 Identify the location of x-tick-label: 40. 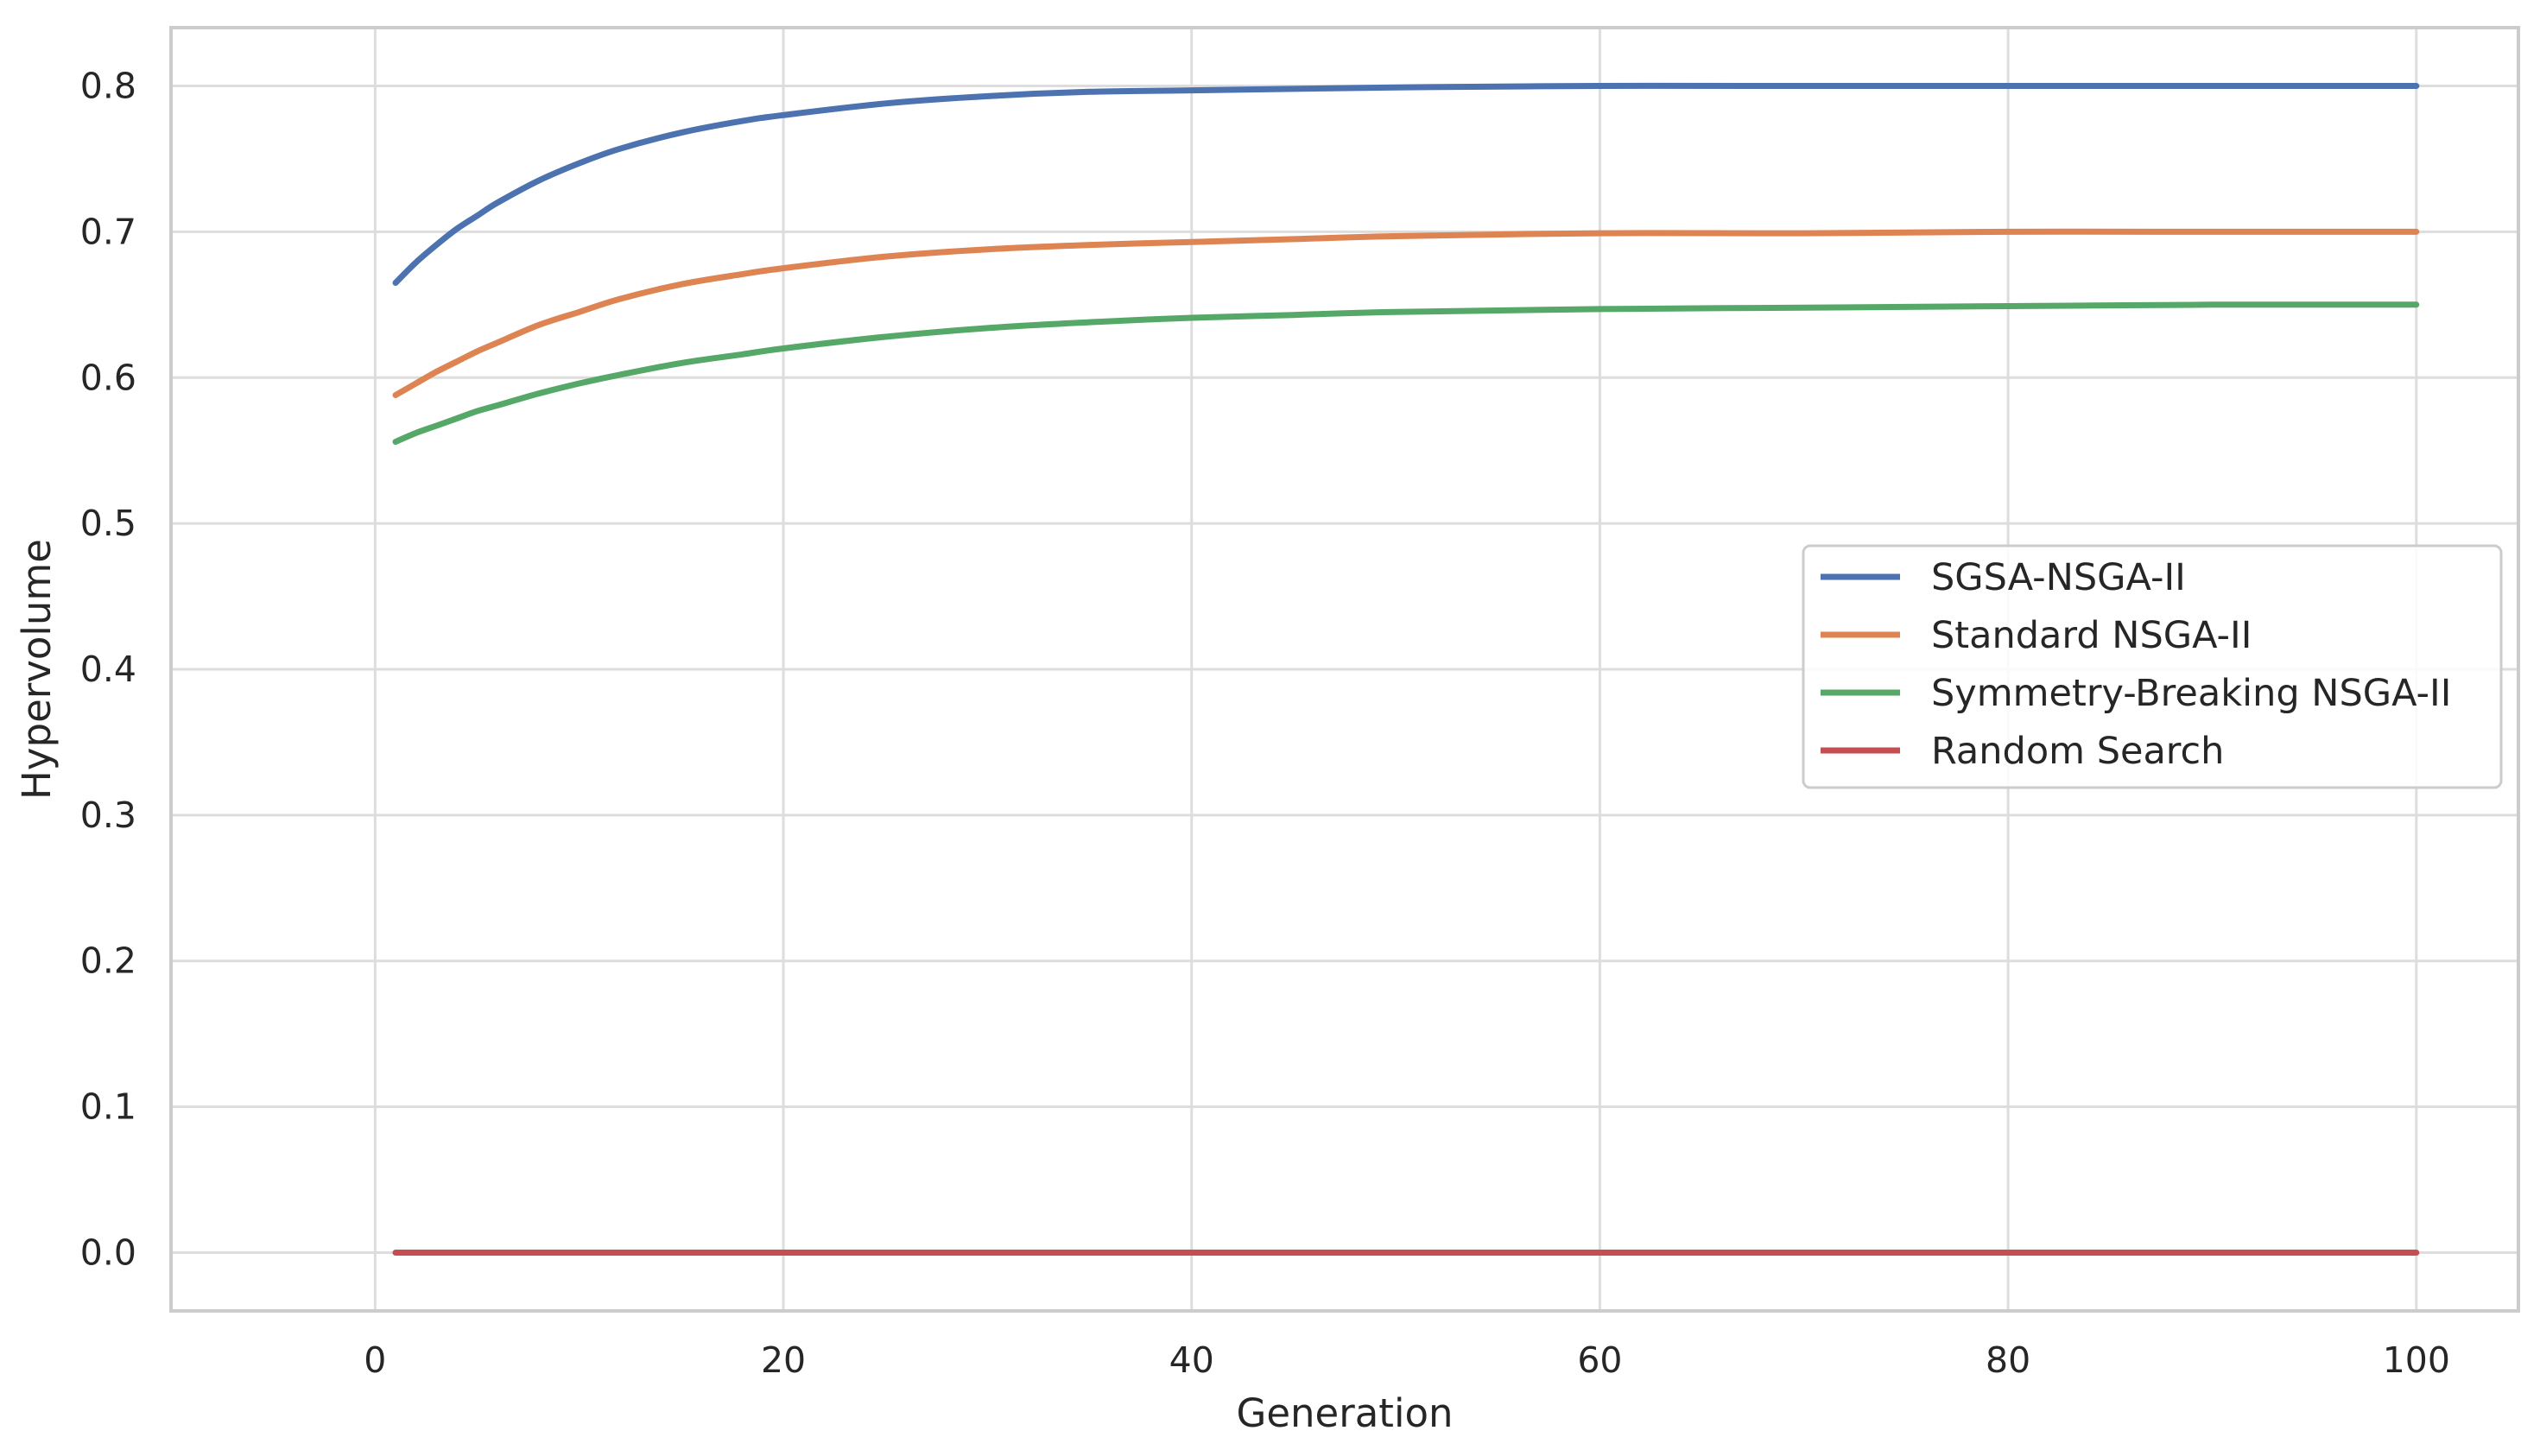
(1191, 1360).